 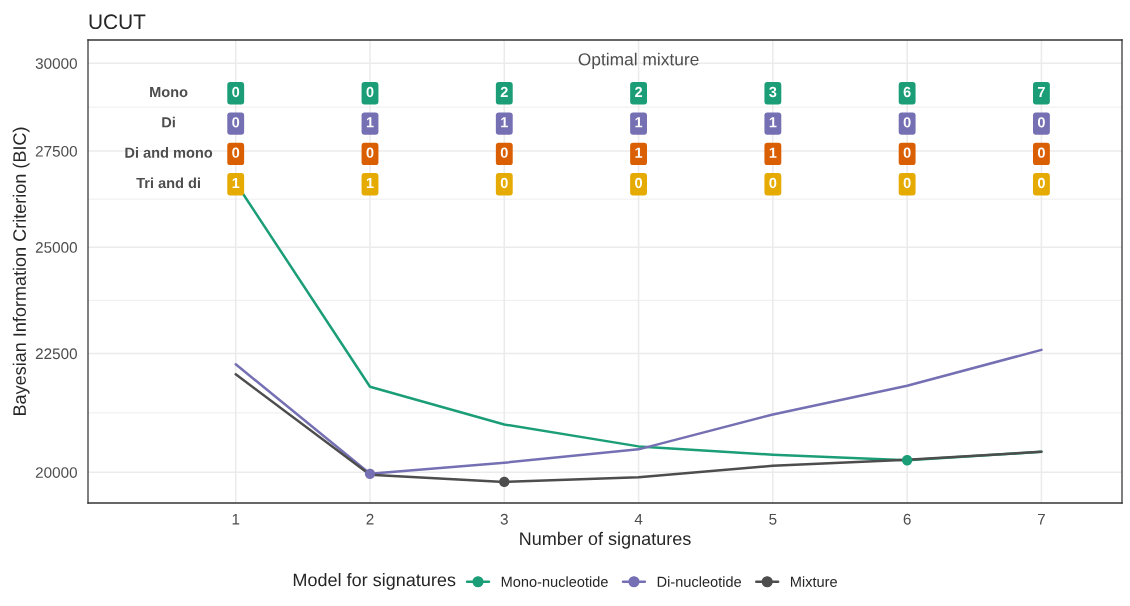 What do you see at coordinates (169, 92) in the screenshot?
I see `annotation: Mono` at bounding box center [169, 92].